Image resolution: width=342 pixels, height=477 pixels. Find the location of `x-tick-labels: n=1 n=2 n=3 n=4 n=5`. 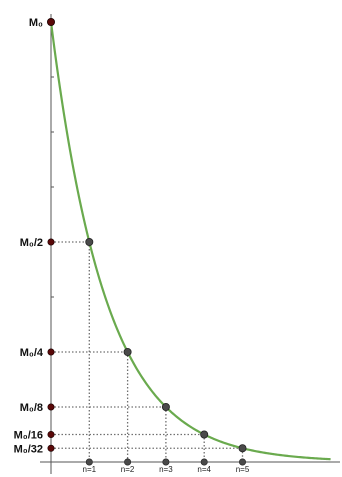

x-tick-labels: n=1 n=2 n=3 n=4 n=5 is located at coordinates (166, 469).